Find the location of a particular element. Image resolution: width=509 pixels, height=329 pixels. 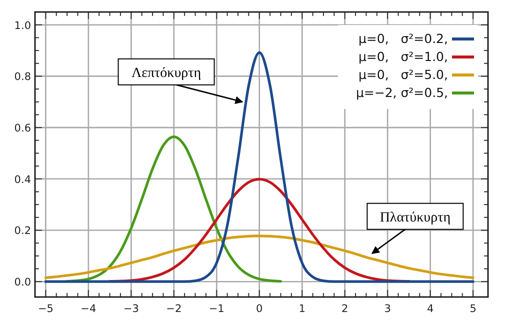

line-series is located at coordinates (259, 257).